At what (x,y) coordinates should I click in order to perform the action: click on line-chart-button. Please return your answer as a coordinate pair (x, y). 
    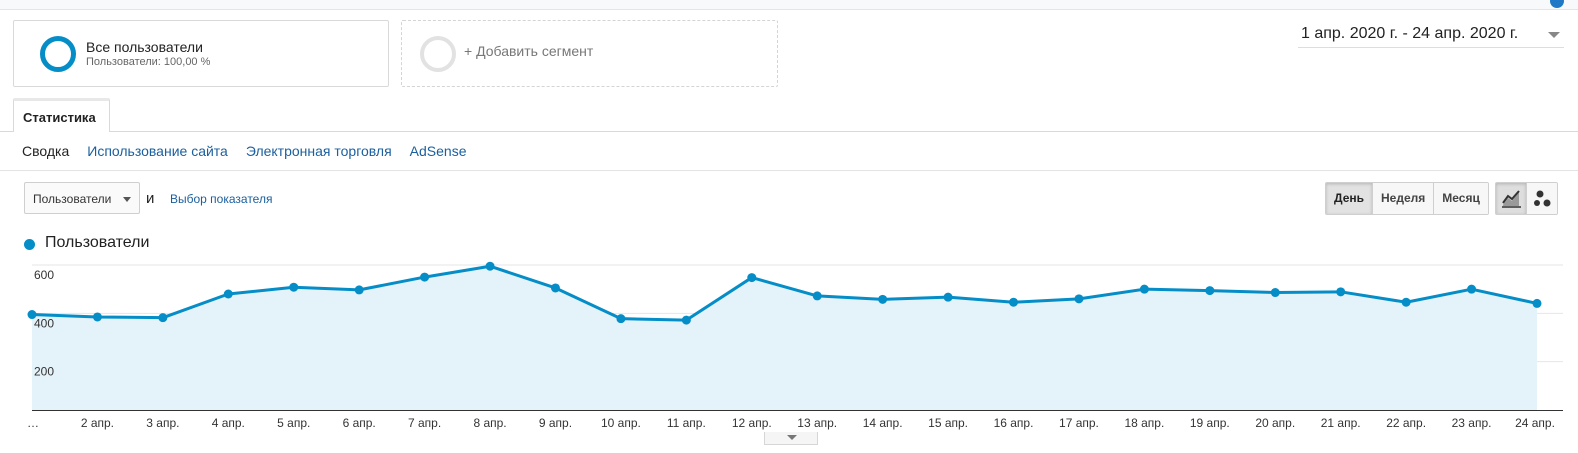
    Looking at the image, I should click on (1511, 198).